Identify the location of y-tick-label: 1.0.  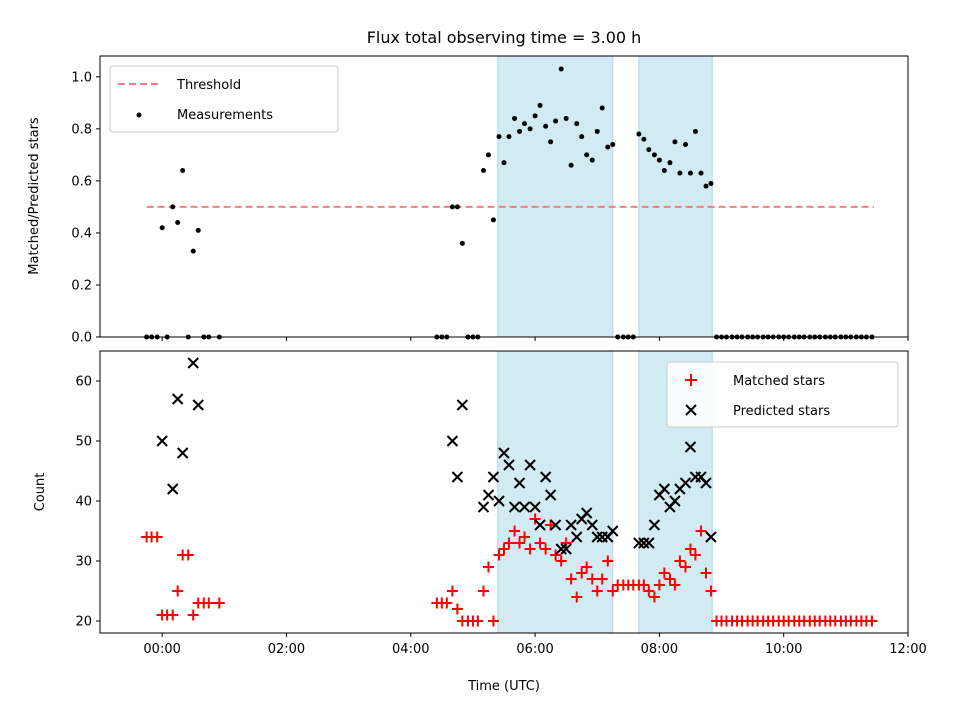
(81, 77).